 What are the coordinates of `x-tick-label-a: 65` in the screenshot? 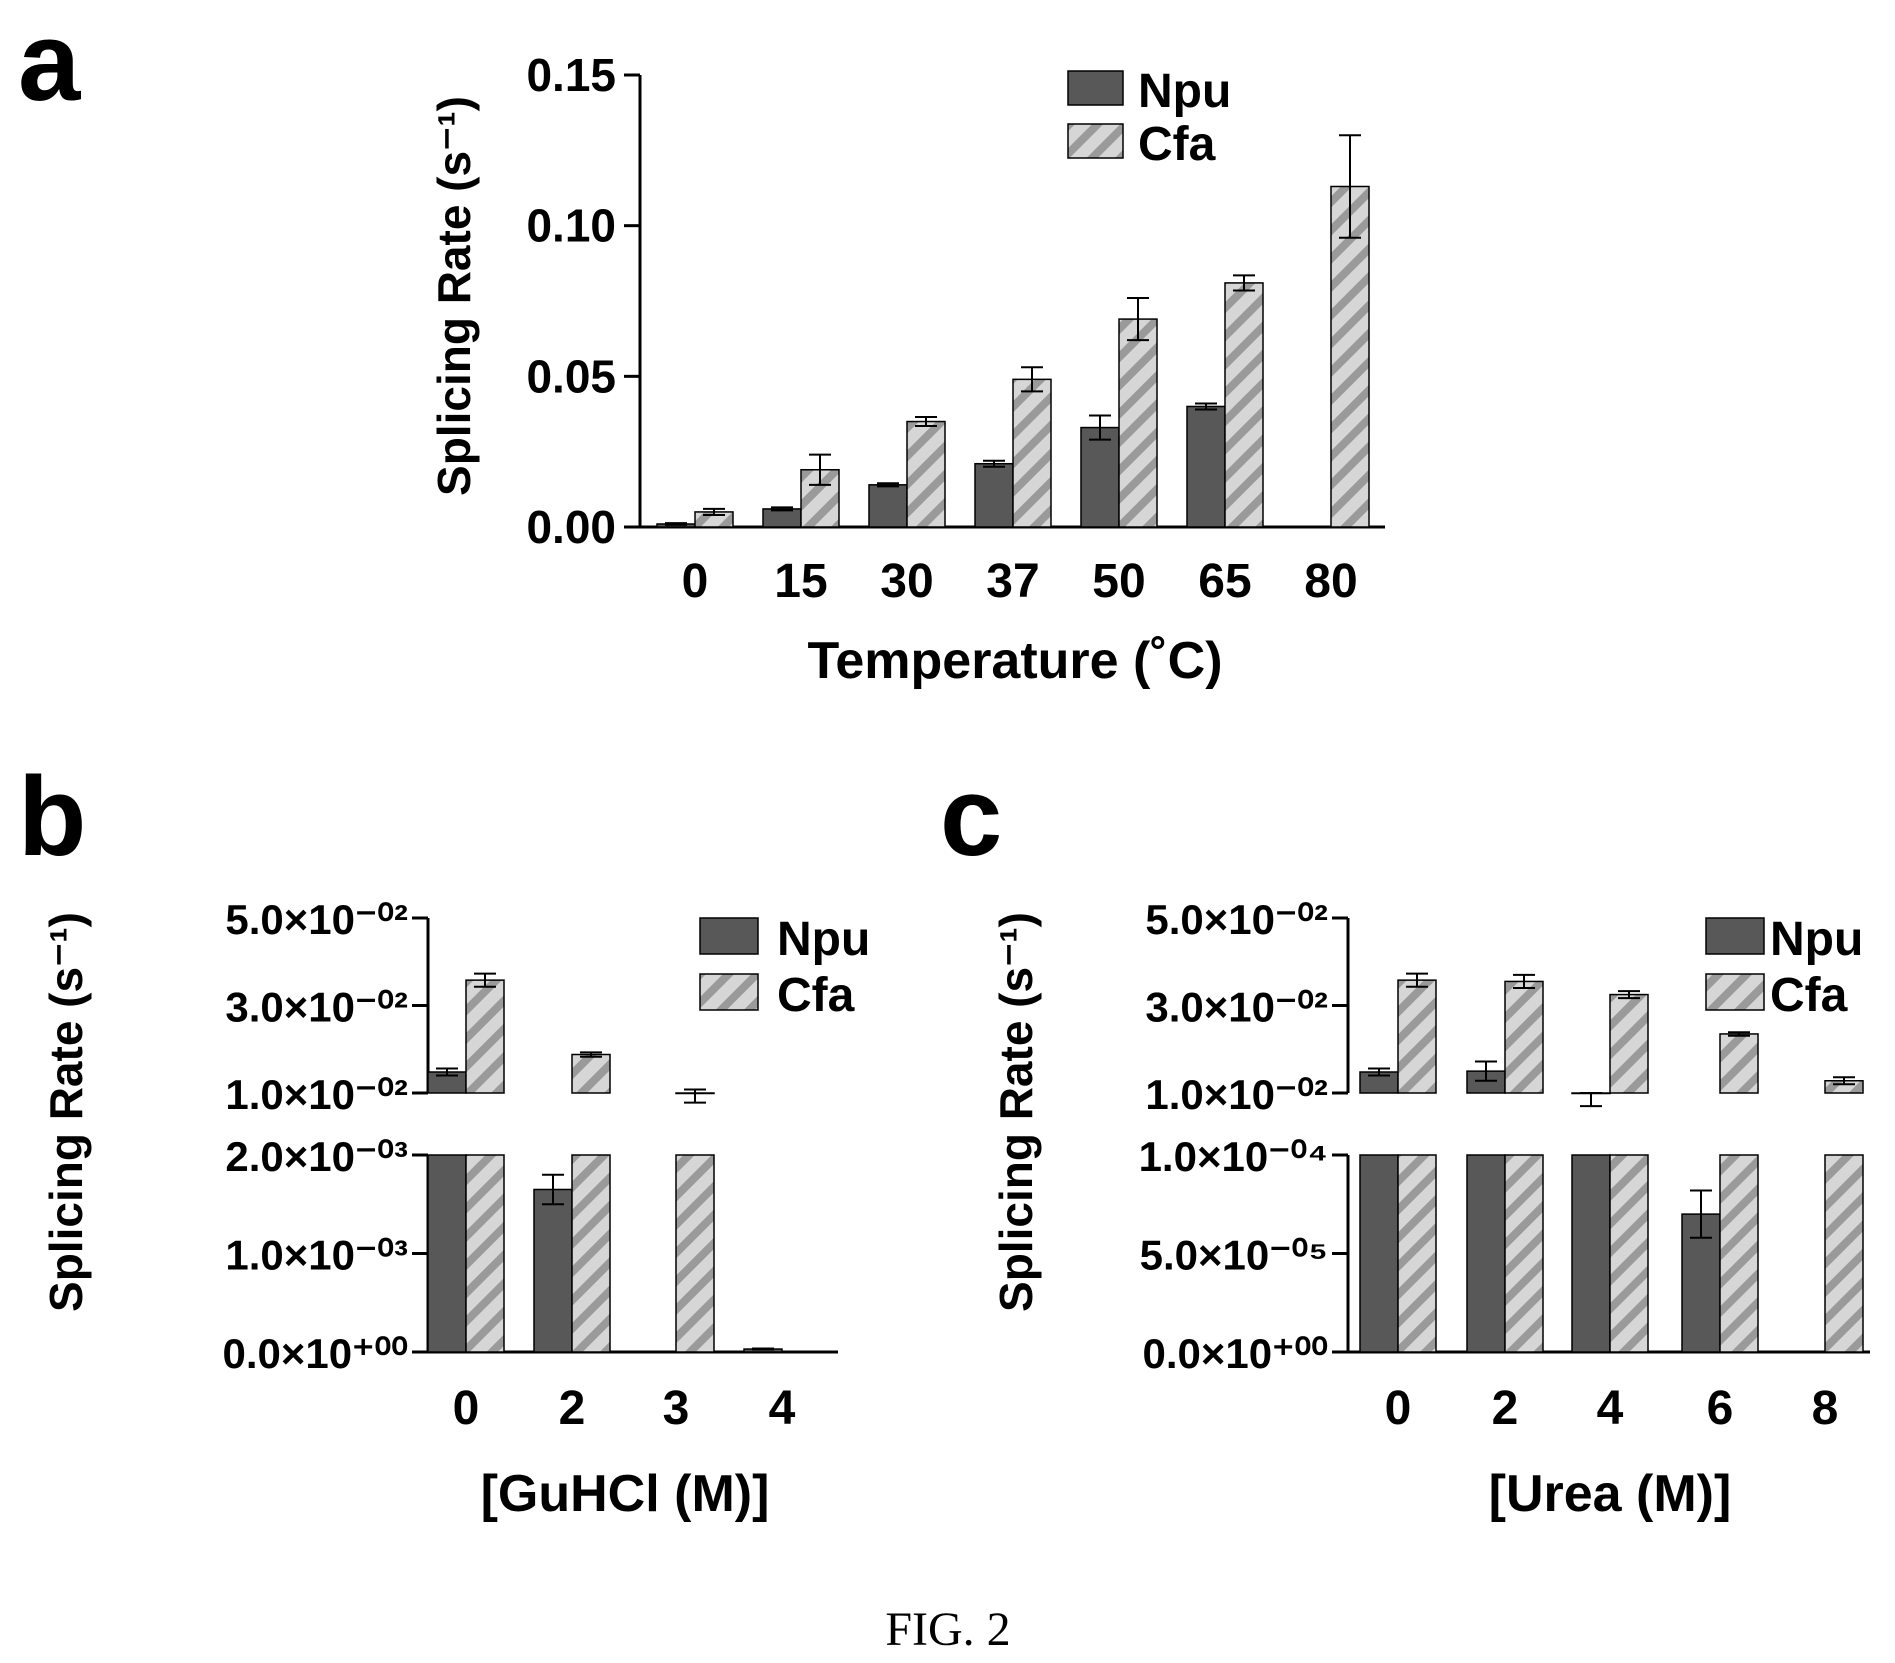 It's located at (1224, 581).